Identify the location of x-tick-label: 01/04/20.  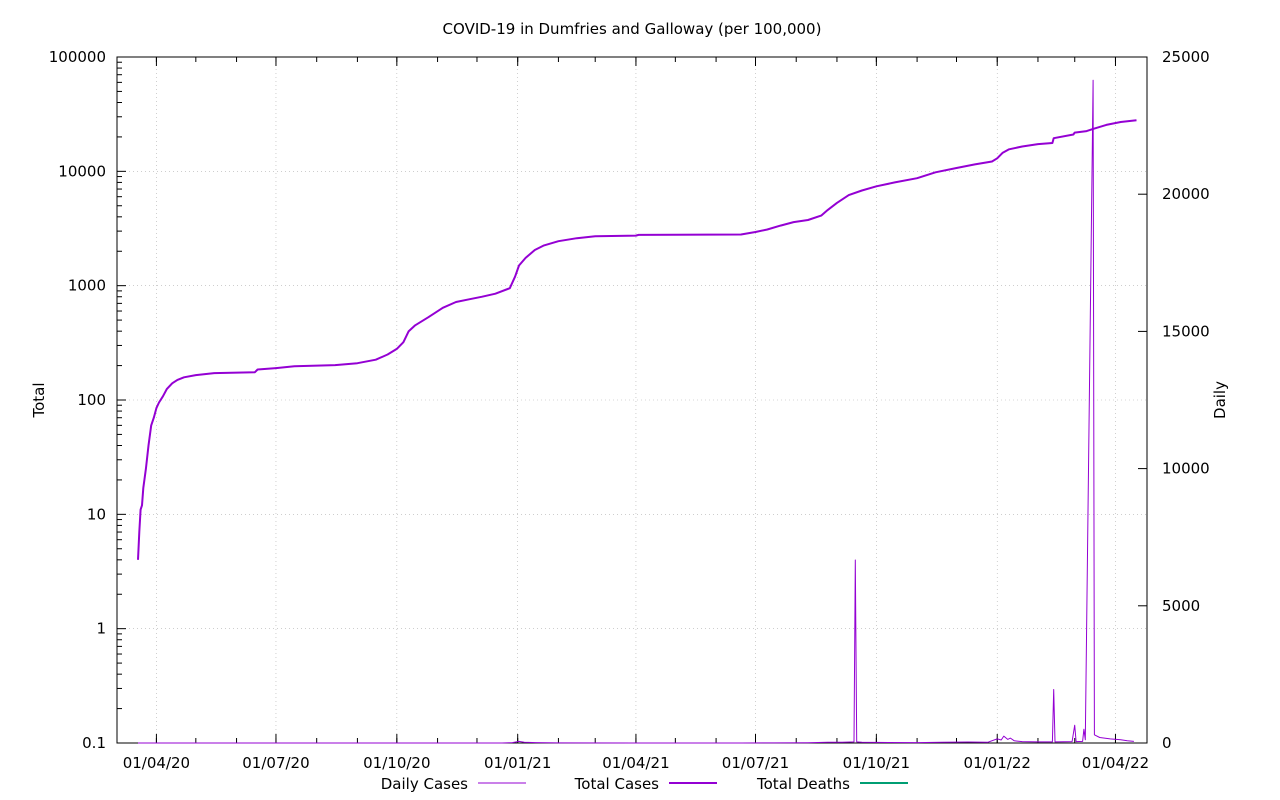
(156, 763).